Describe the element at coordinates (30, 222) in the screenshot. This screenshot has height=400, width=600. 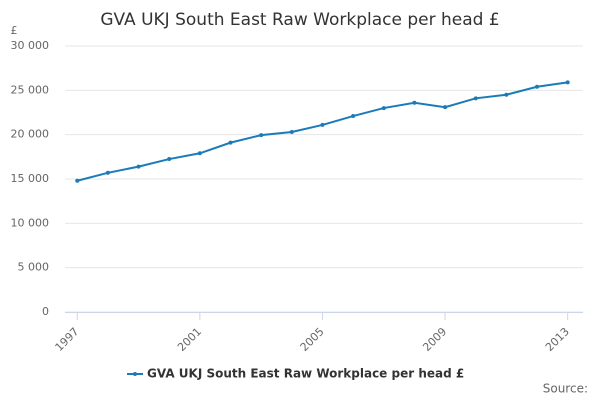
I see `y-tick-label: 10 000` at that location.